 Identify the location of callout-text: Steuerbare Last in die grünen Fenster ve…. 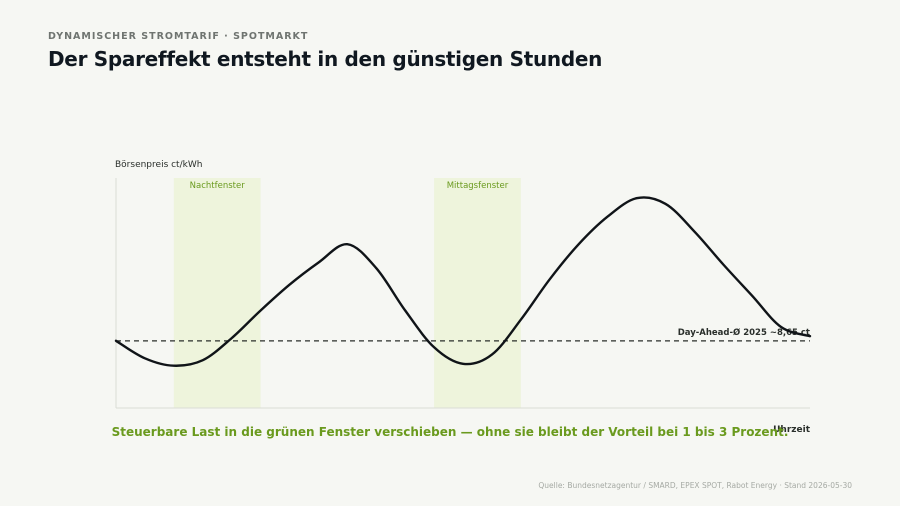
(450, 432).